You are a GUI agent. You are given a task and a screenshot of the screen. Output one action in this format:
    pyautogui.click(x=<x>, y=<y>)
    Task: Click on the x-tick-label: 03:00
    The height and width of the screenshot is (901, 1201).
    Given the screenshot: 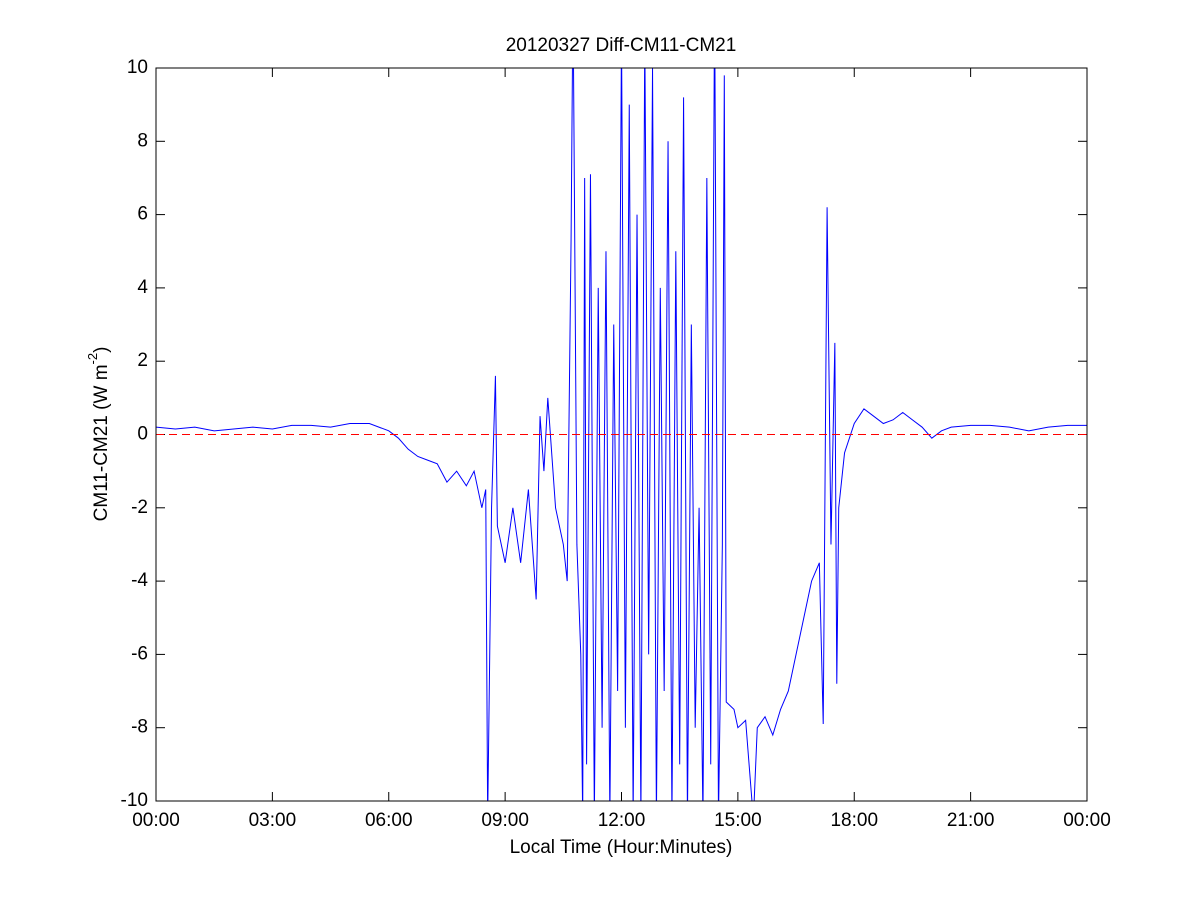 What is the action you would take?
    pyautogui.click(x=273, y=820)
    